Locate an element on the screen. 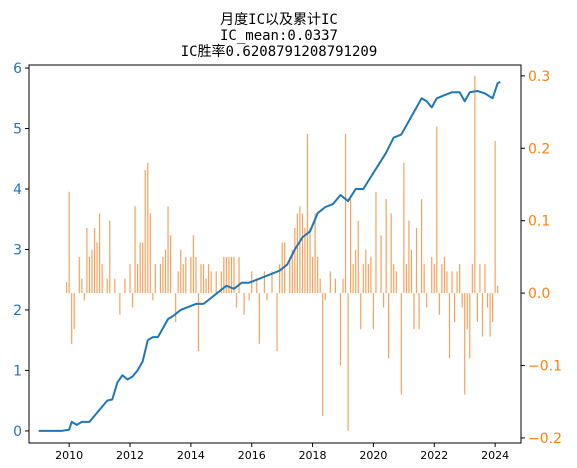  left-tick-label-2: 2 is located at coordinates (17, 311).